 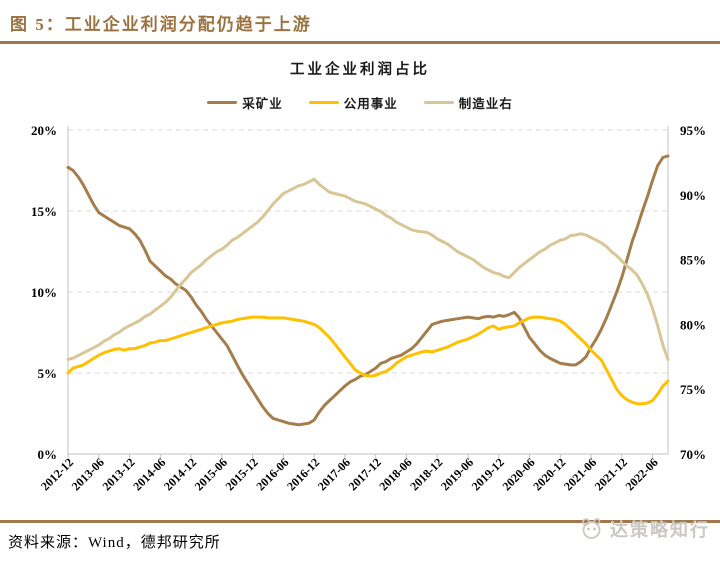 What do you see at coordinates (549, 474) in the screenshot?
I see `x-axis-tick-label: 2020-12` at bounding box center [549, 474].